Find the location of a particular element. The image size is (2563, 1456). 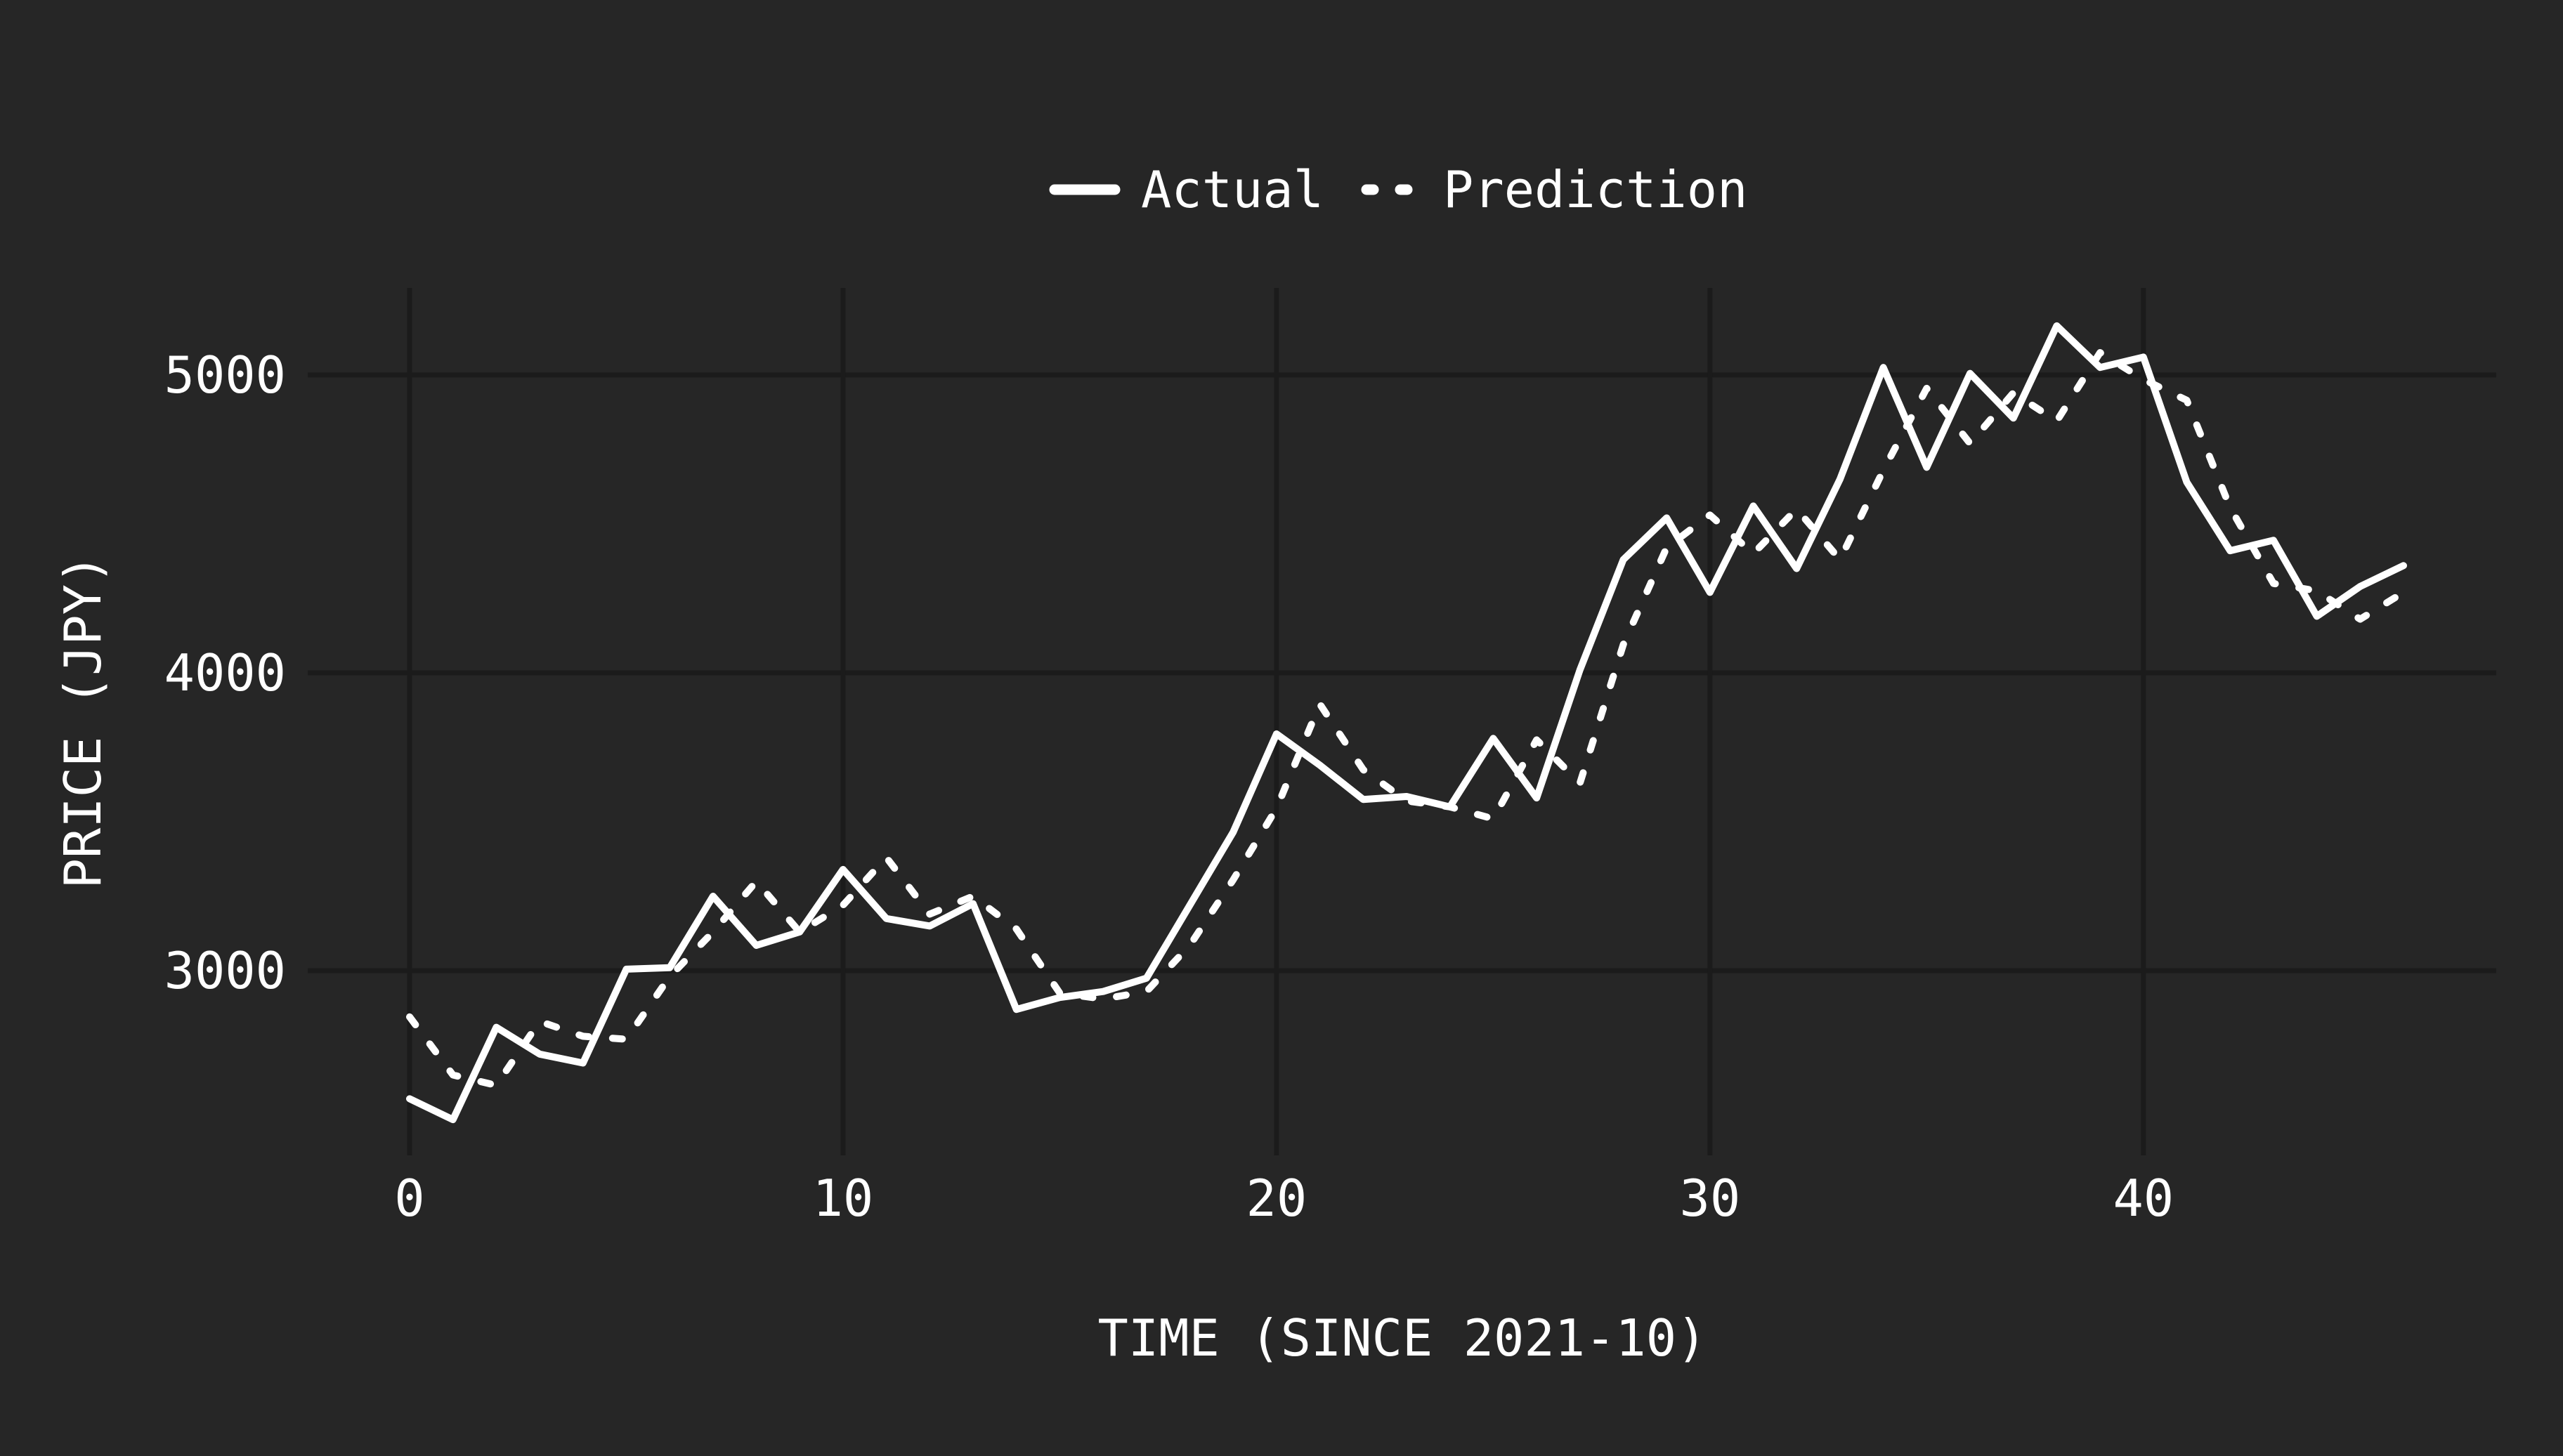

legend: Actual Prediction is located at coordinates (1398, 190).